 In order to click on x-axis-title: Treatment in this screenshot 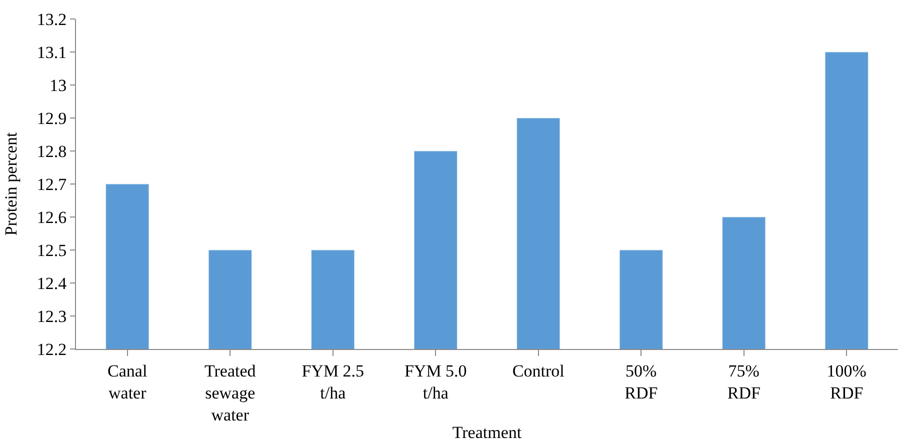, I will do `click(487, 432)`.